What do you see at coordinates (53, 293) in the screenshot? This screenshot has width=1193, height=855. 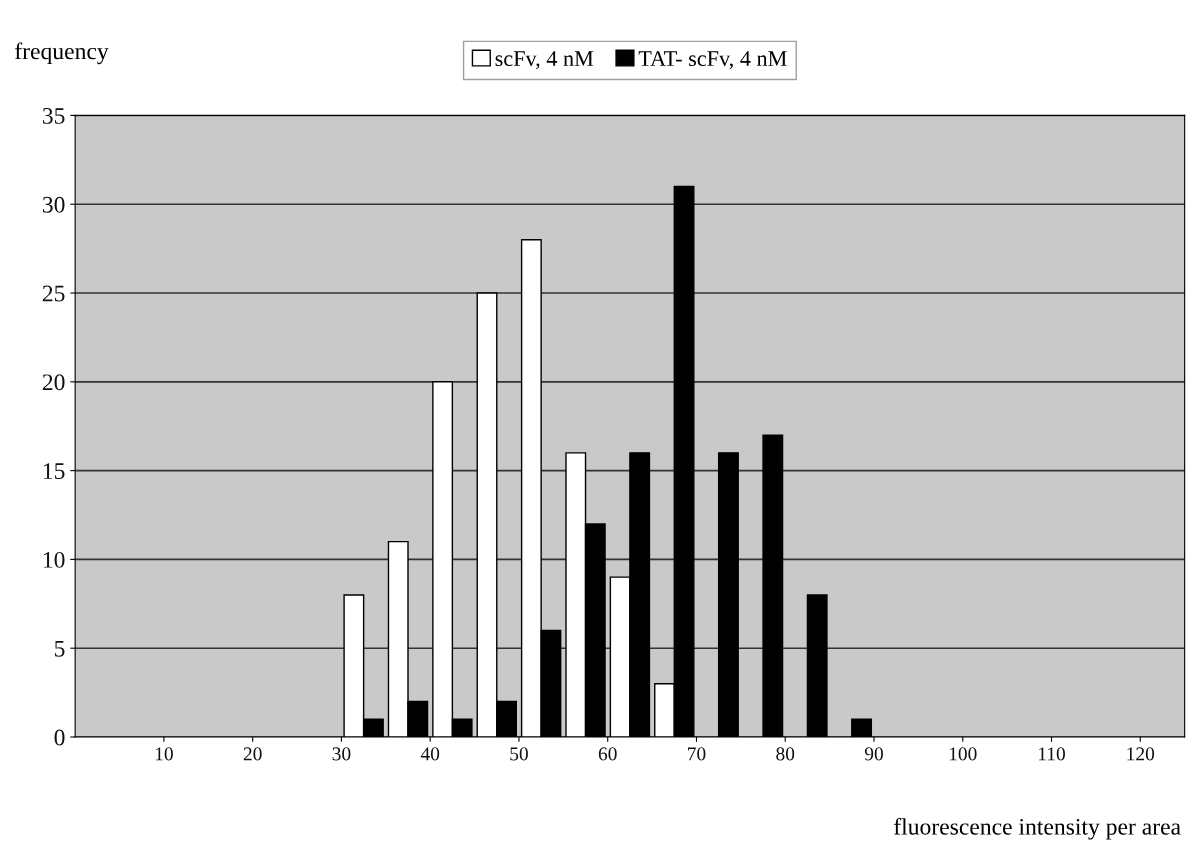 I see `y-tick-label: 25` at bounding box center [53, 293].